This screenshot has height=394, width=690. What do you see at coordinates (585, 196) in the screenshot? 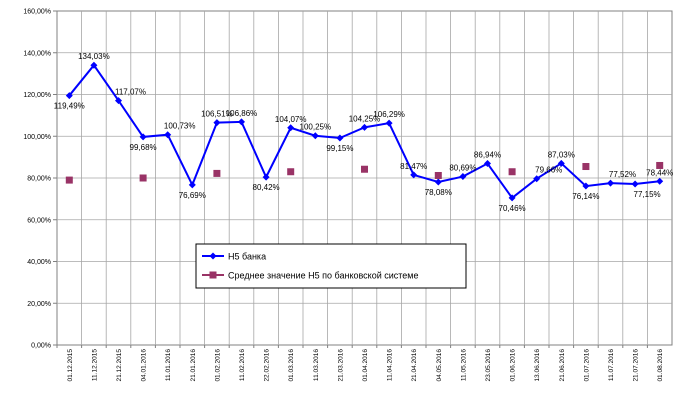
I see `data-label: 76,14%` at bounding box center [585, 196].